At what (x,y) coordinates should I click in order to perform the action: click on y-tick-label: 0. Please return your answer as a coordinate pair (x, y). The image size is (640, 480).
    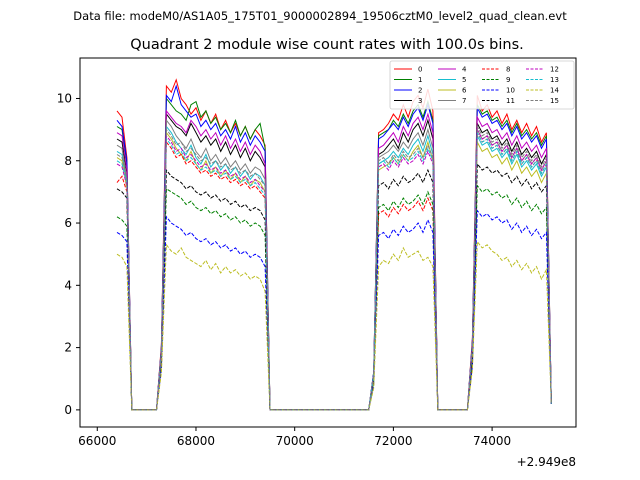
    Looking at the image, I should click on (68, 410).